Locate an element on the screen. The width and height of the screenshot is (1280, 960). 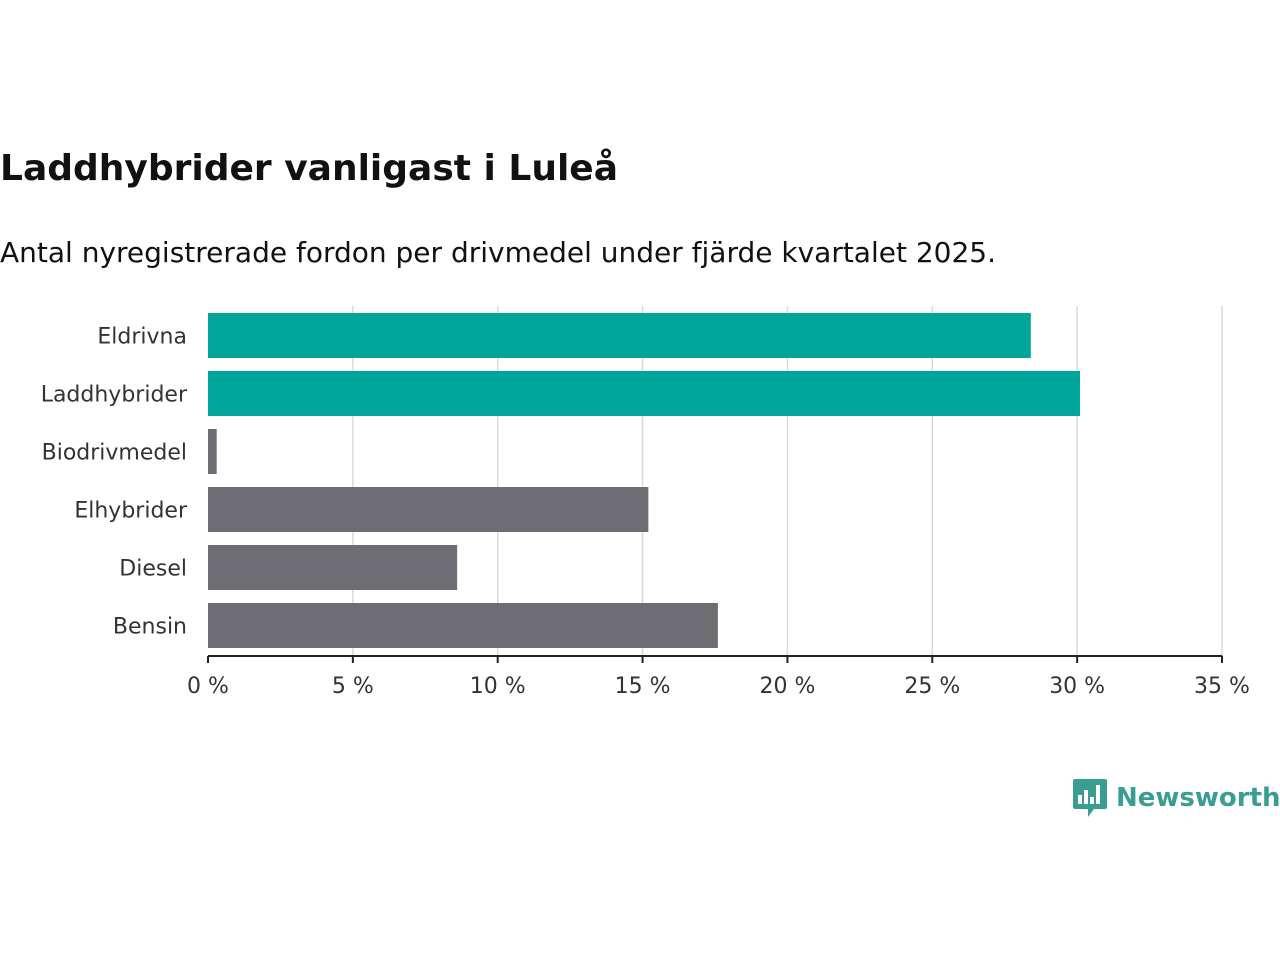
x-axis: 0 % 5 % 10 % 15 % 20 % 25 % 30 % 35 % is located at coordinates (718, 677).